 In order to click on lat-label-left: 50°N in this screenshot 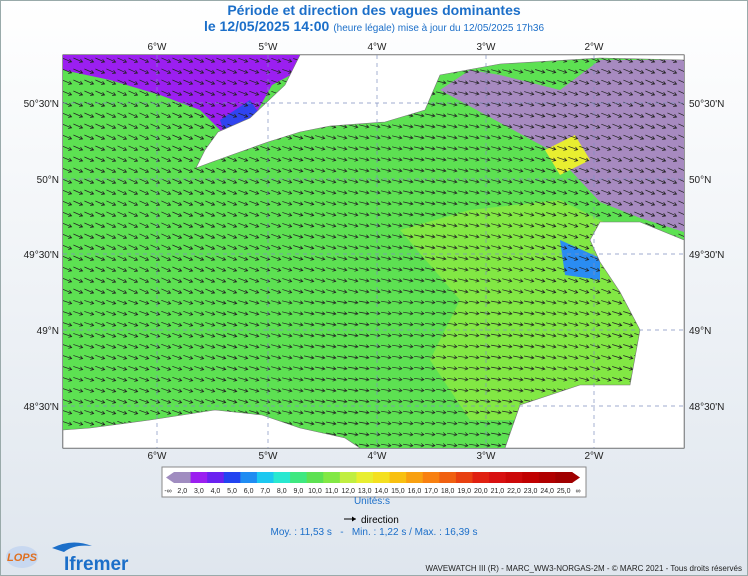, I will do `click(48, 180)`.